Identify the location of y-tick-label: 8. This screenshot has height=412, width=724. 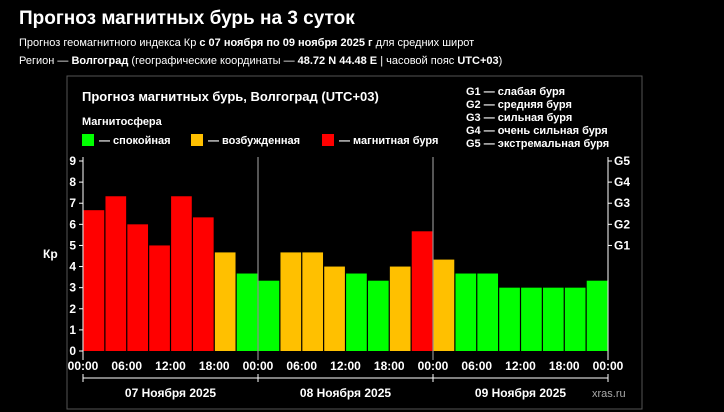
(72, 182).